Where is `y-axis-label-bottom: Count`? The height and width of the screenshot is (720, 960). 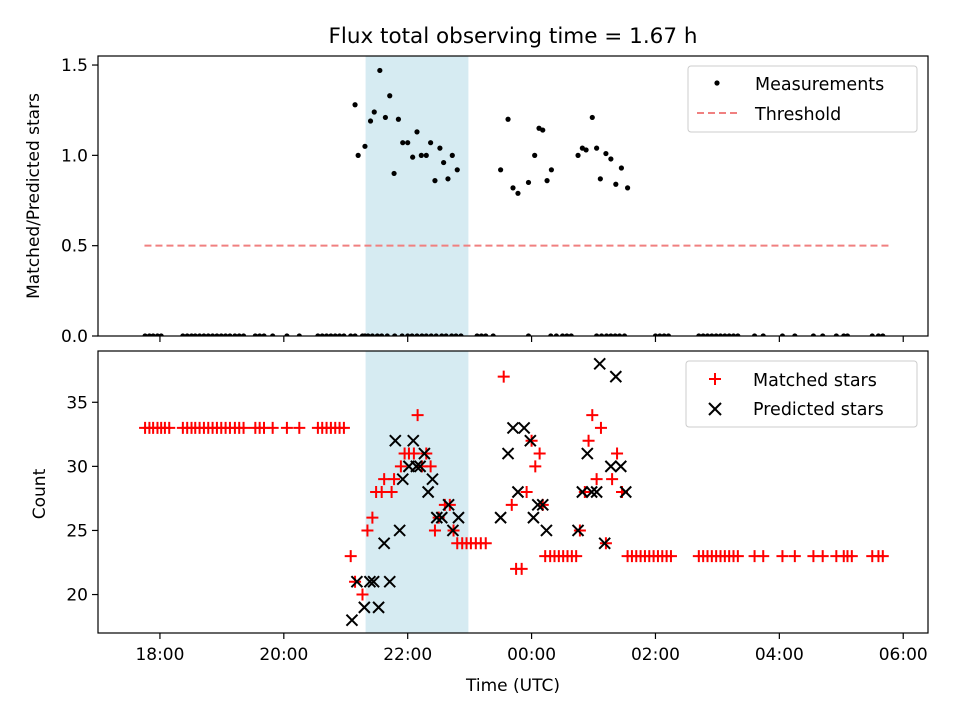
y-axis-label-bottom: Count is located at coordinates (40, 493).